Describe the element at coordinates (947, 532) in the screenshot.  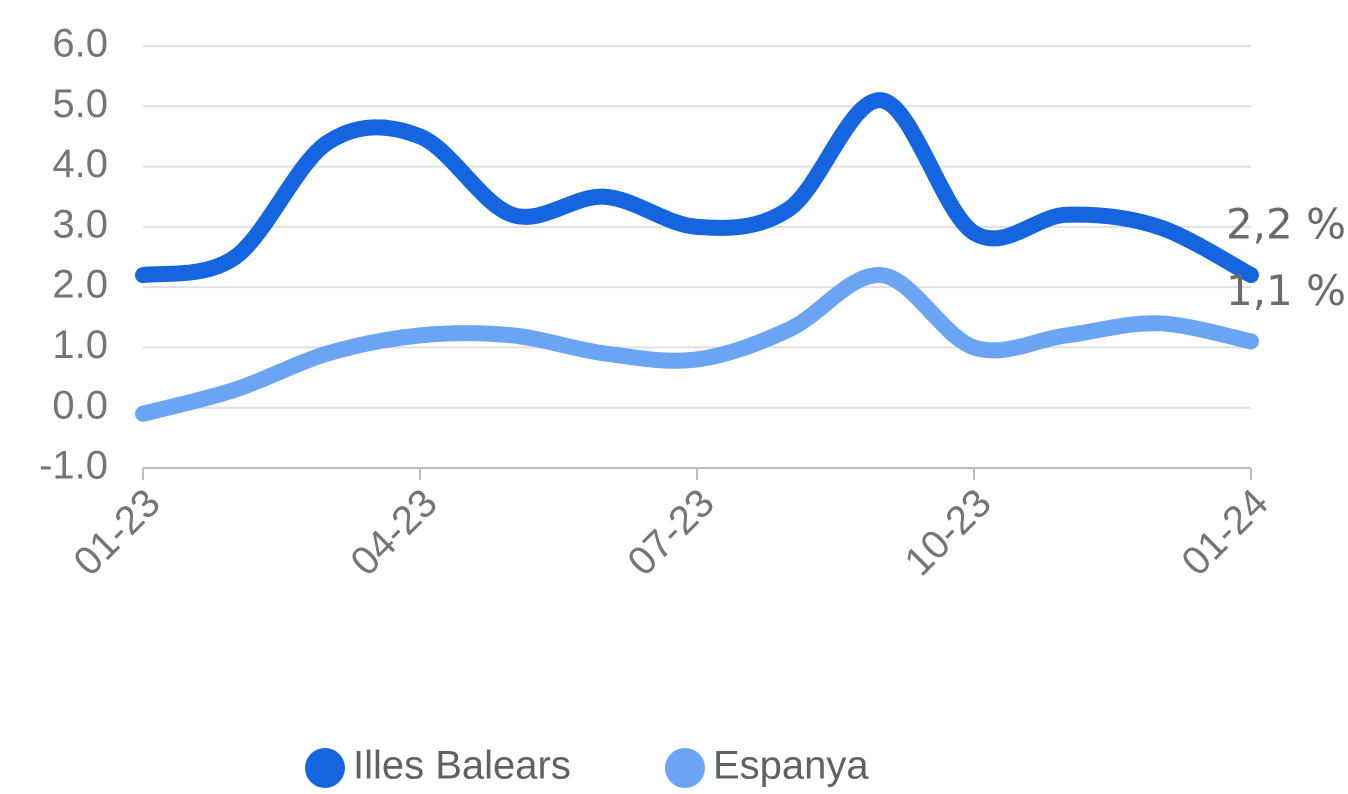
I see `x-tick-label: 10-23` at that location.